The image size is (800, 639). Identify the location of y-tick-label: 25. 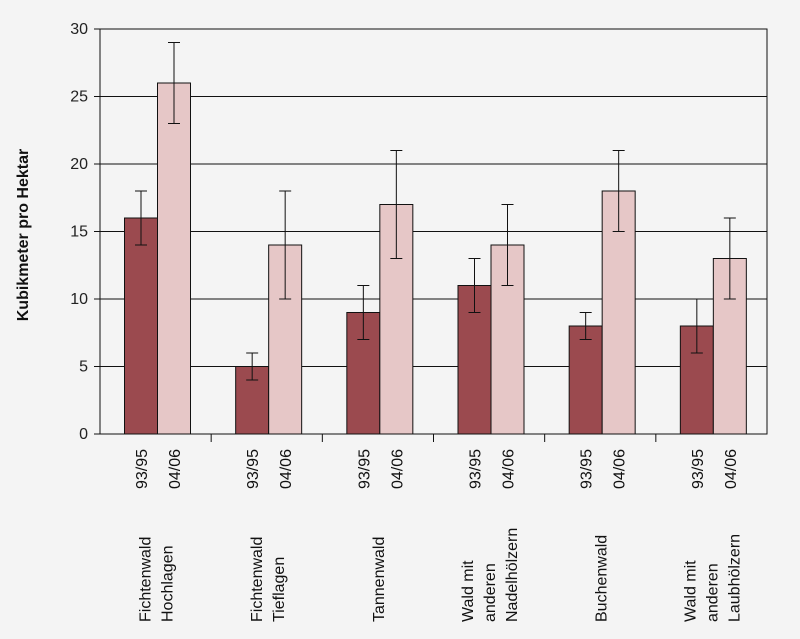
(79, 97).